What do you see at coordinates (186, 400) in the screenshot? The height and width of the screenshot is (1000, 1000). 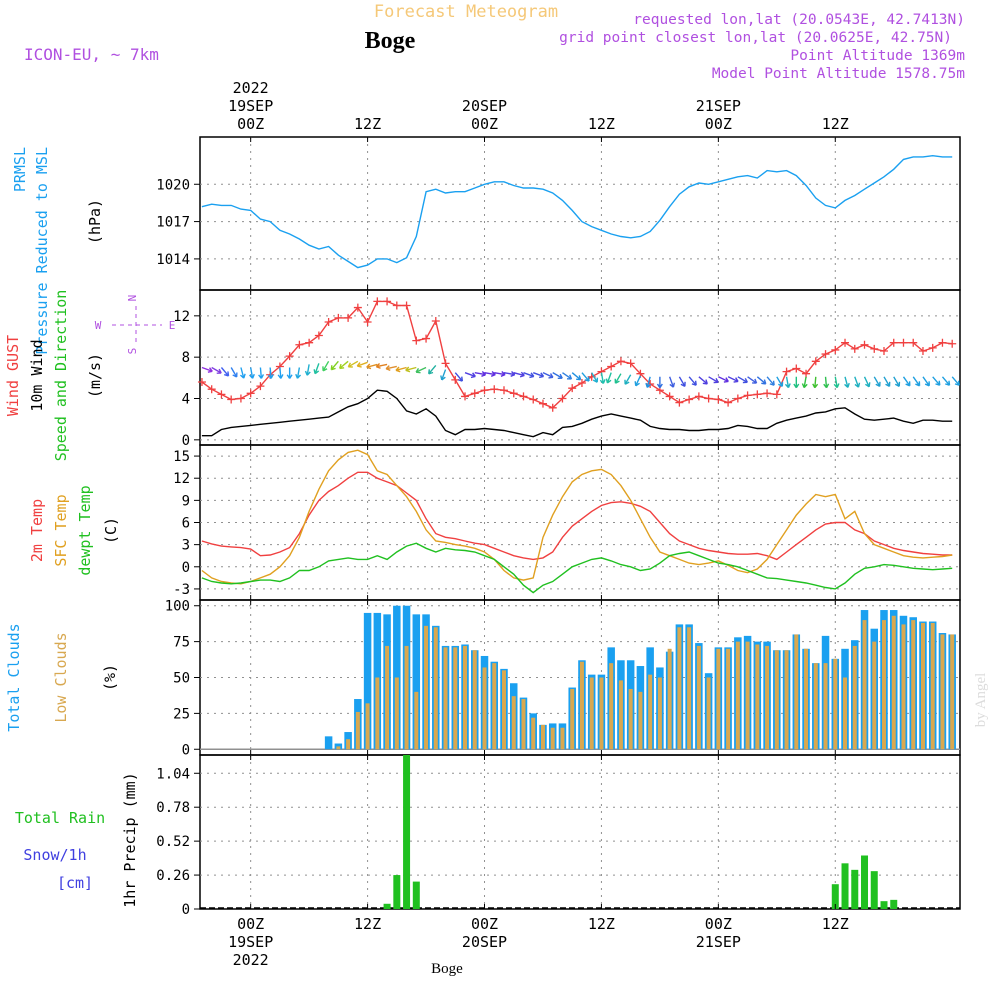 I see `wind-ytick-label: 4` at bounding box center [186, 400].